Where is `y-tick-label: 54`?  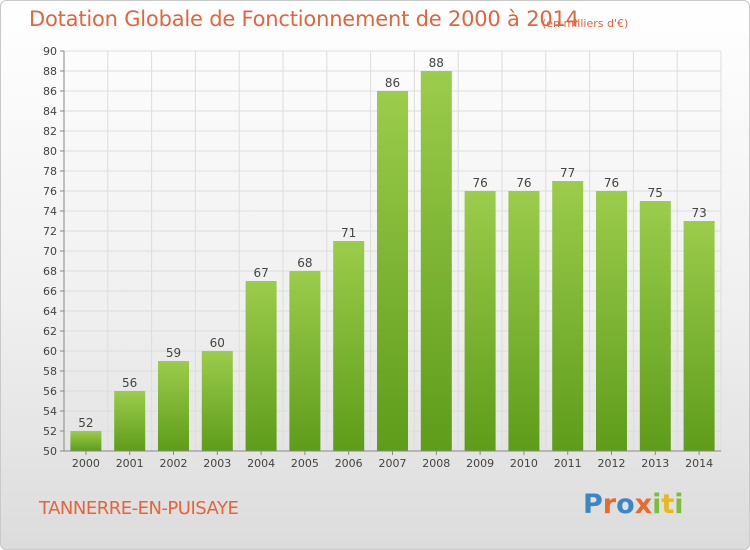
y-tick-label: 54 is located at coordinates (50, 411).